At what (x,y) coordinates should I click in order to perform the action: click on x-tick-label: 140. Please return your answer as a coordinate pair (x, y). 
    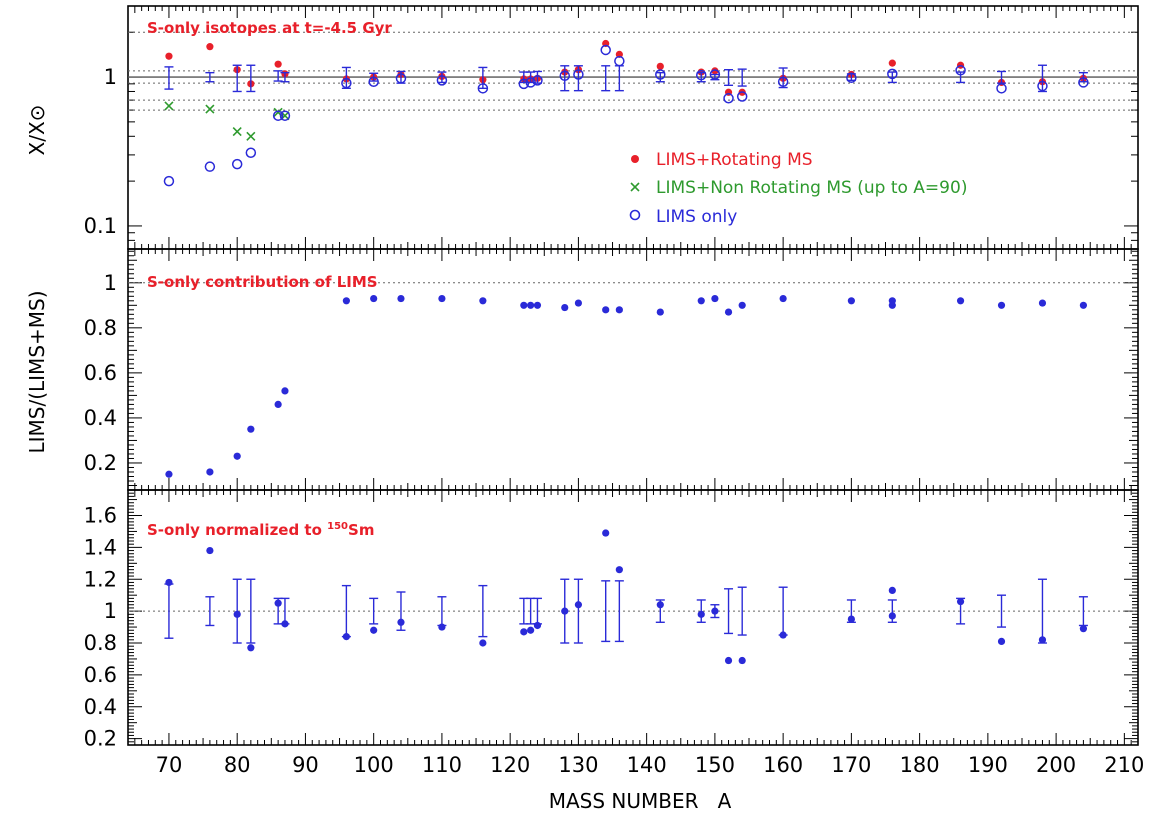
    Looking at the image, I should click on (647, 765).